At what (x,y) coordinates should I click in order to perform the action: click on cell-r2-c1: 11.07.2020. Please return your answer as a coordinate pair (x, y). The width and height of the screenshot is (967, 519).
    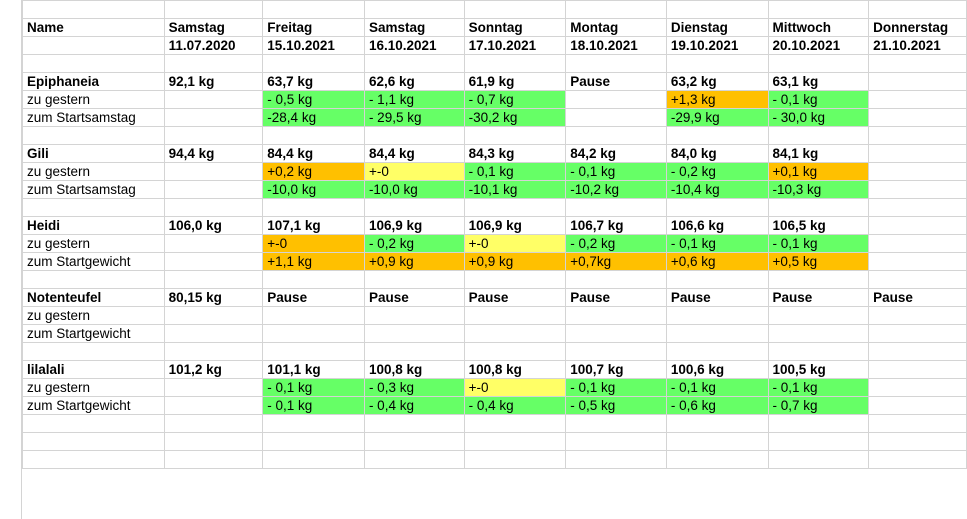
    Looking at the image, I should click on (213, 45).